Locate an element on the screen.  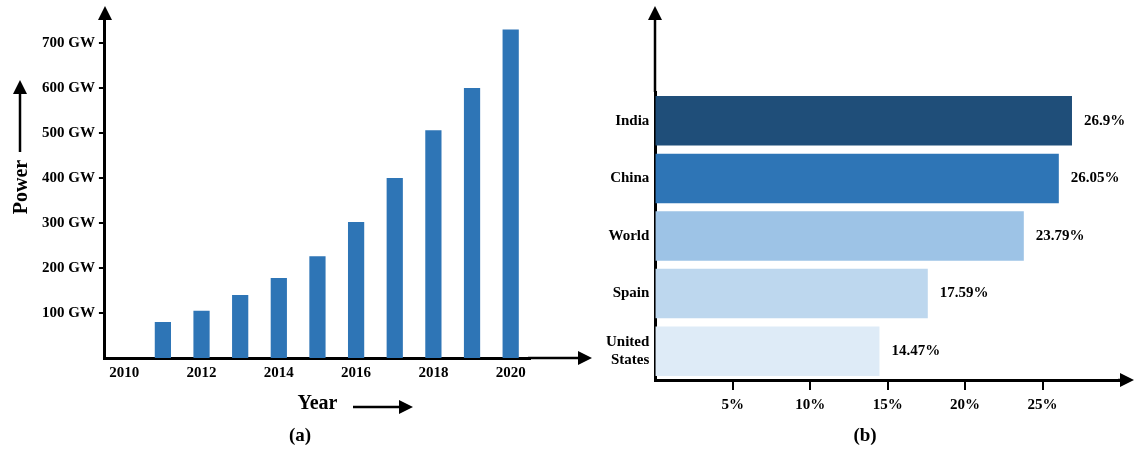
data-label: 26.9% is located at coordinates (1104, 119).